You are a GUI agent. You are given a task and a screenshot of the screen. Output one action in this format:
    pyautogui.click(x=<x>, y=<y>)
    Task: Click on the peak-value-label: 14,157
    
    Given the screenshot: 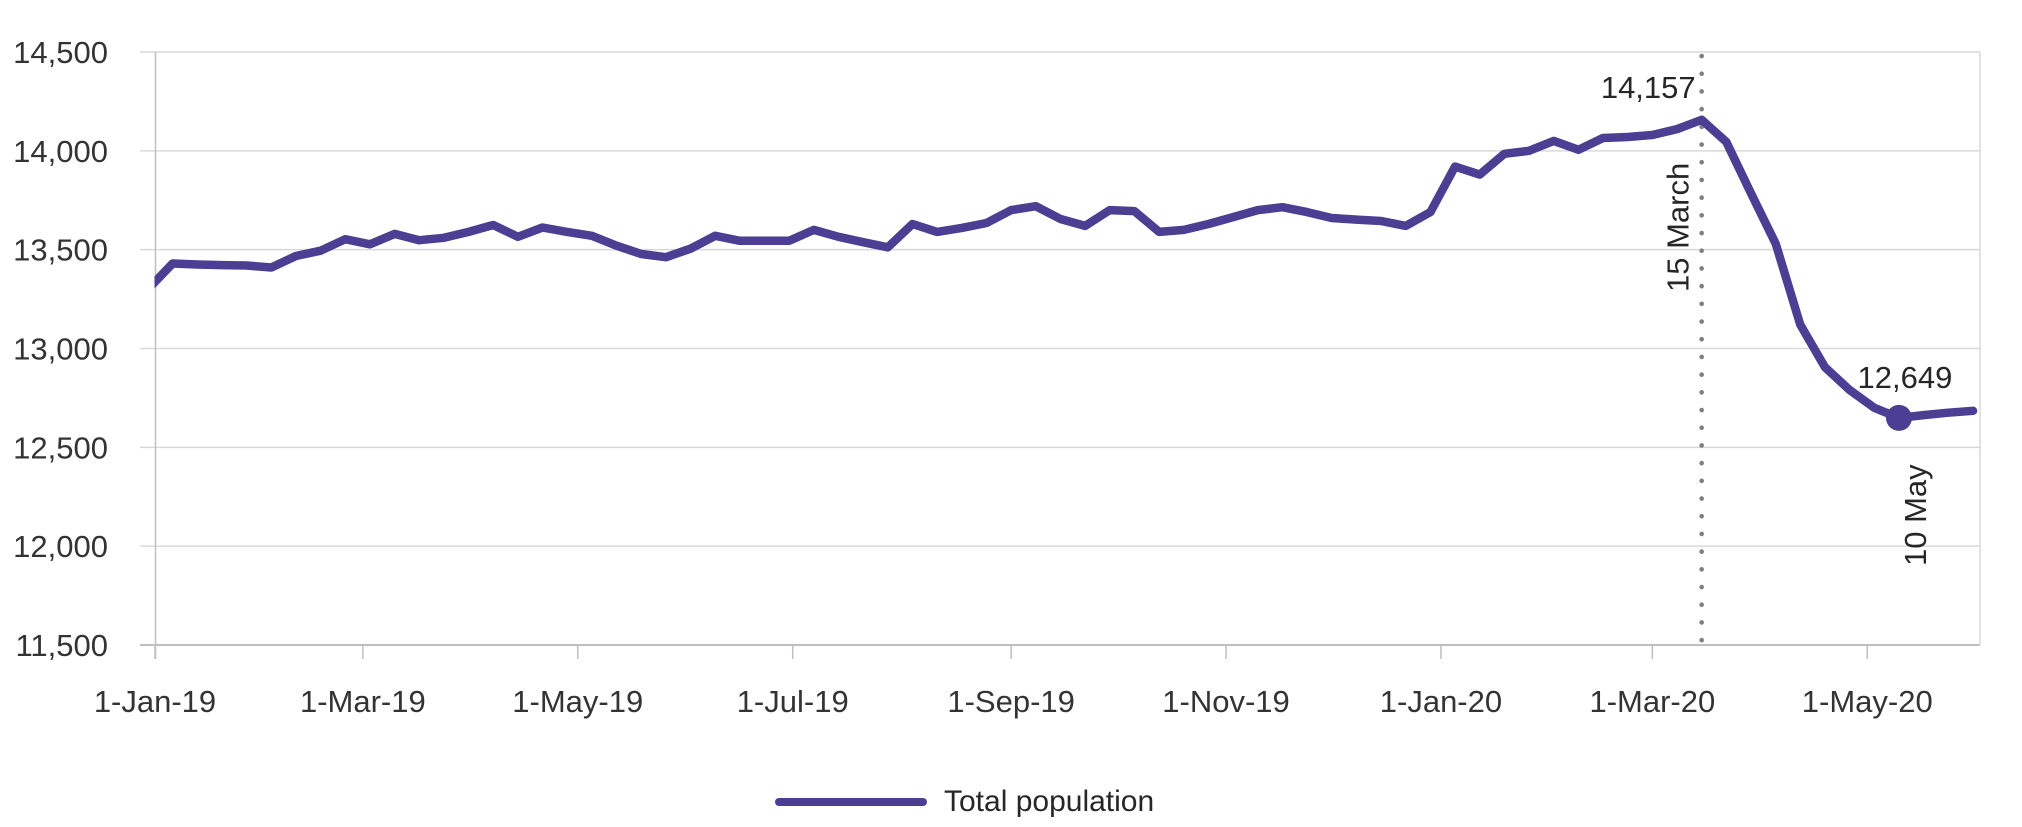 What is the action you would take?
    pyautogui.click(x=1648, y=87)
    